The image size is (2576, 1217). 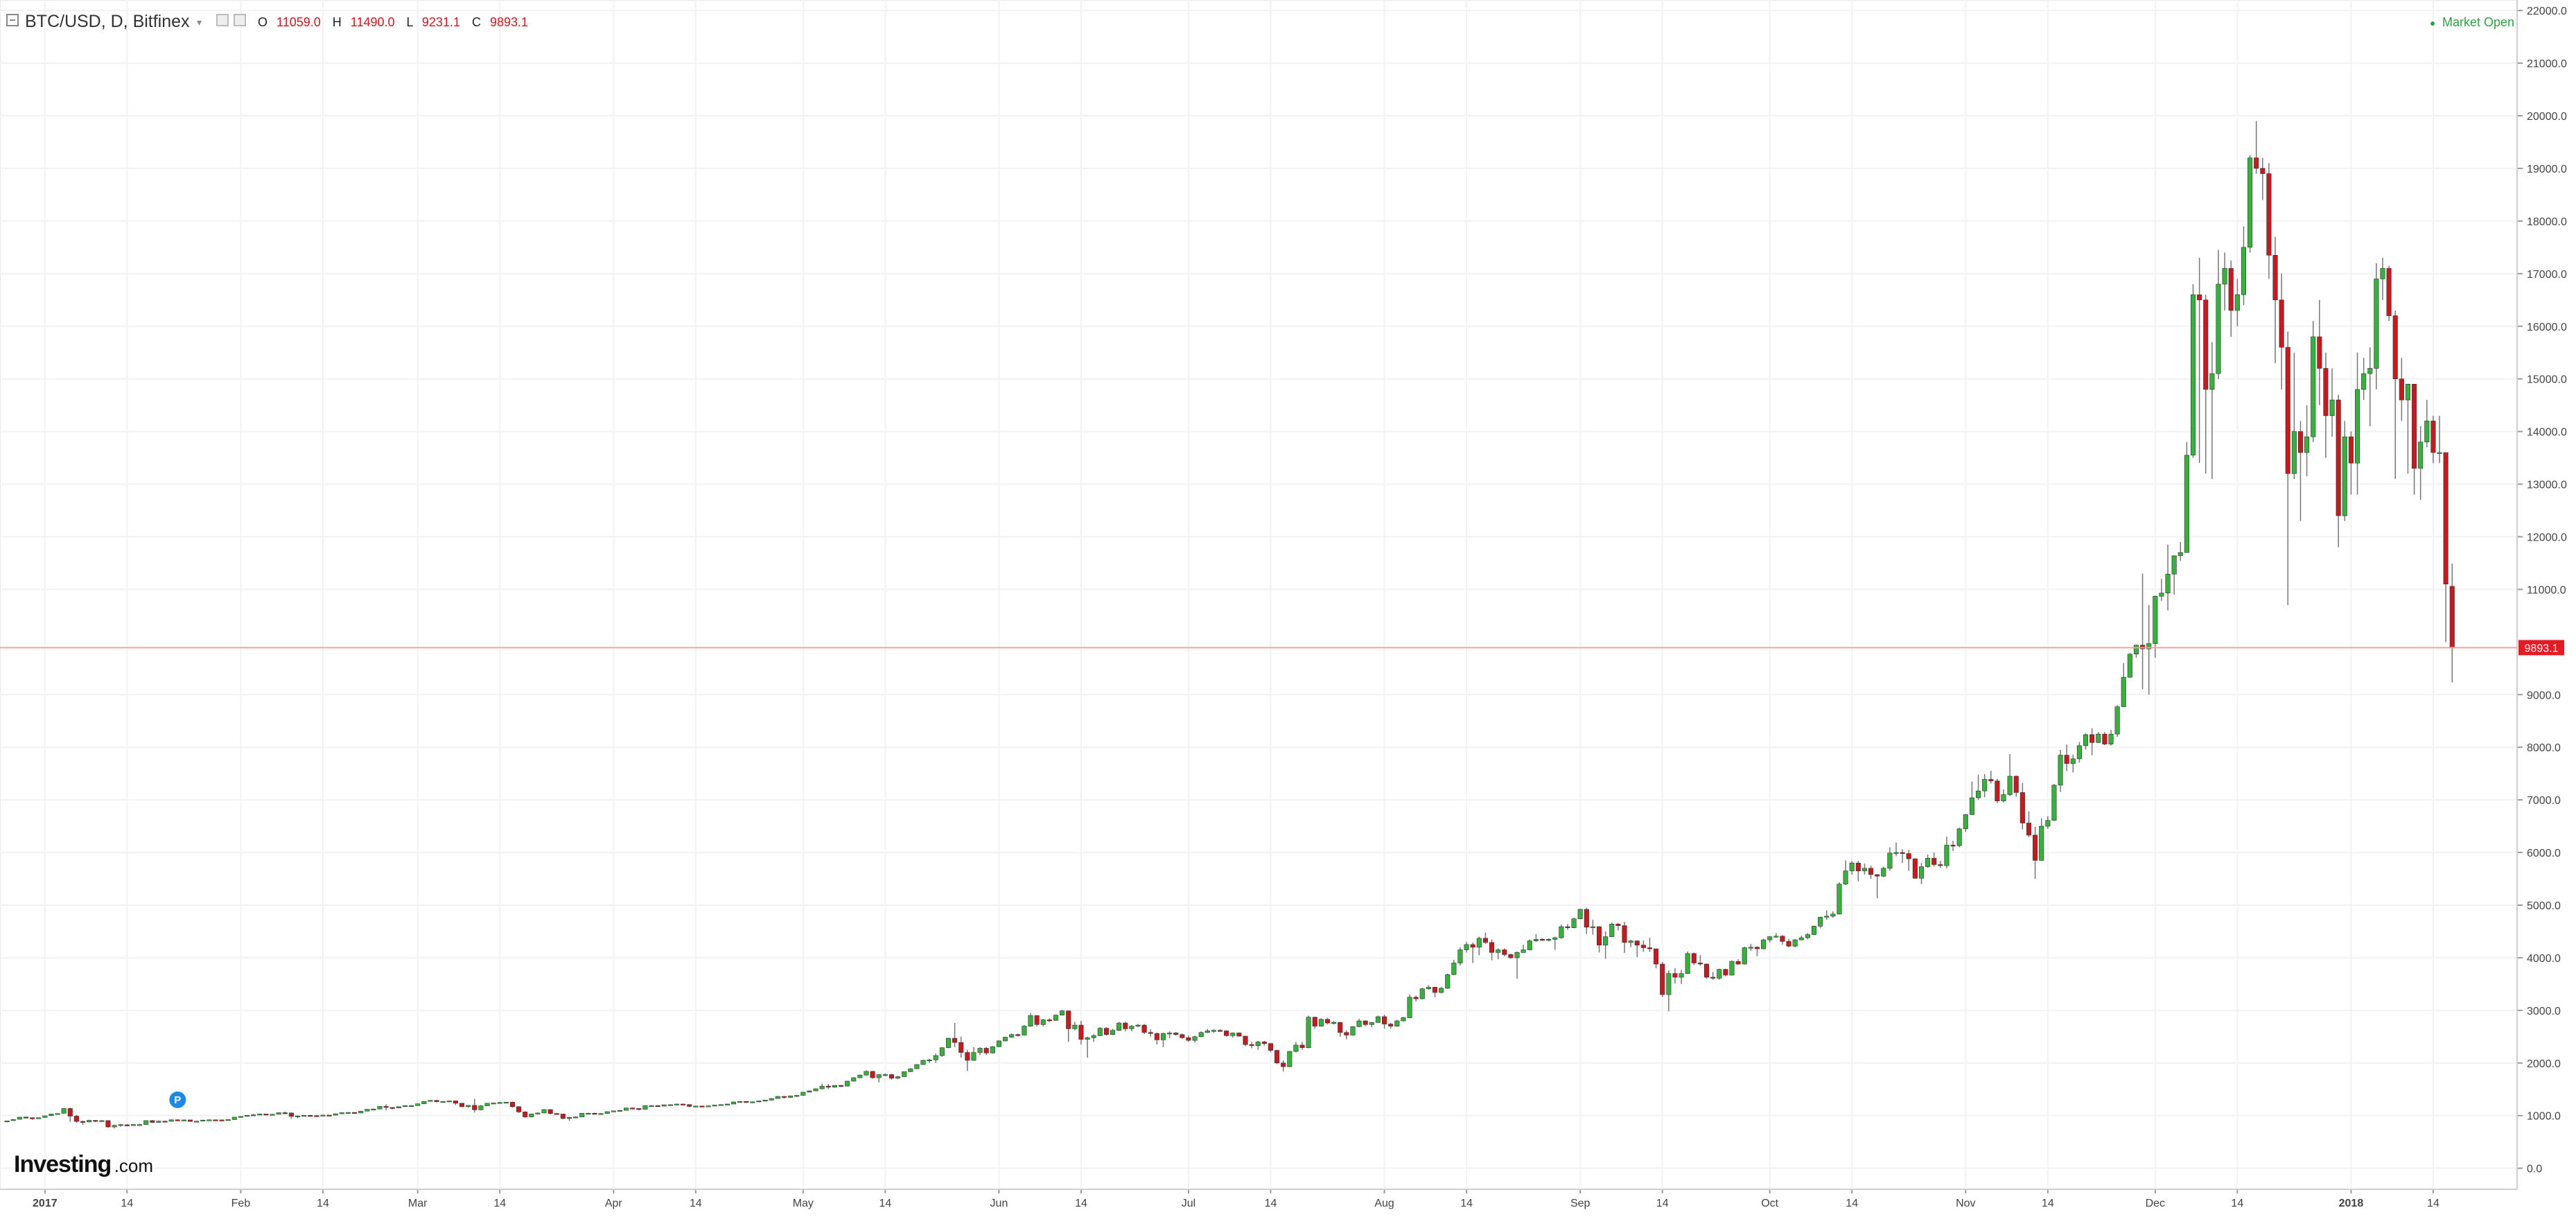 I want to click on symbol-title: BTC/USD, D, Bitfinex, so click(x=107, y=21).